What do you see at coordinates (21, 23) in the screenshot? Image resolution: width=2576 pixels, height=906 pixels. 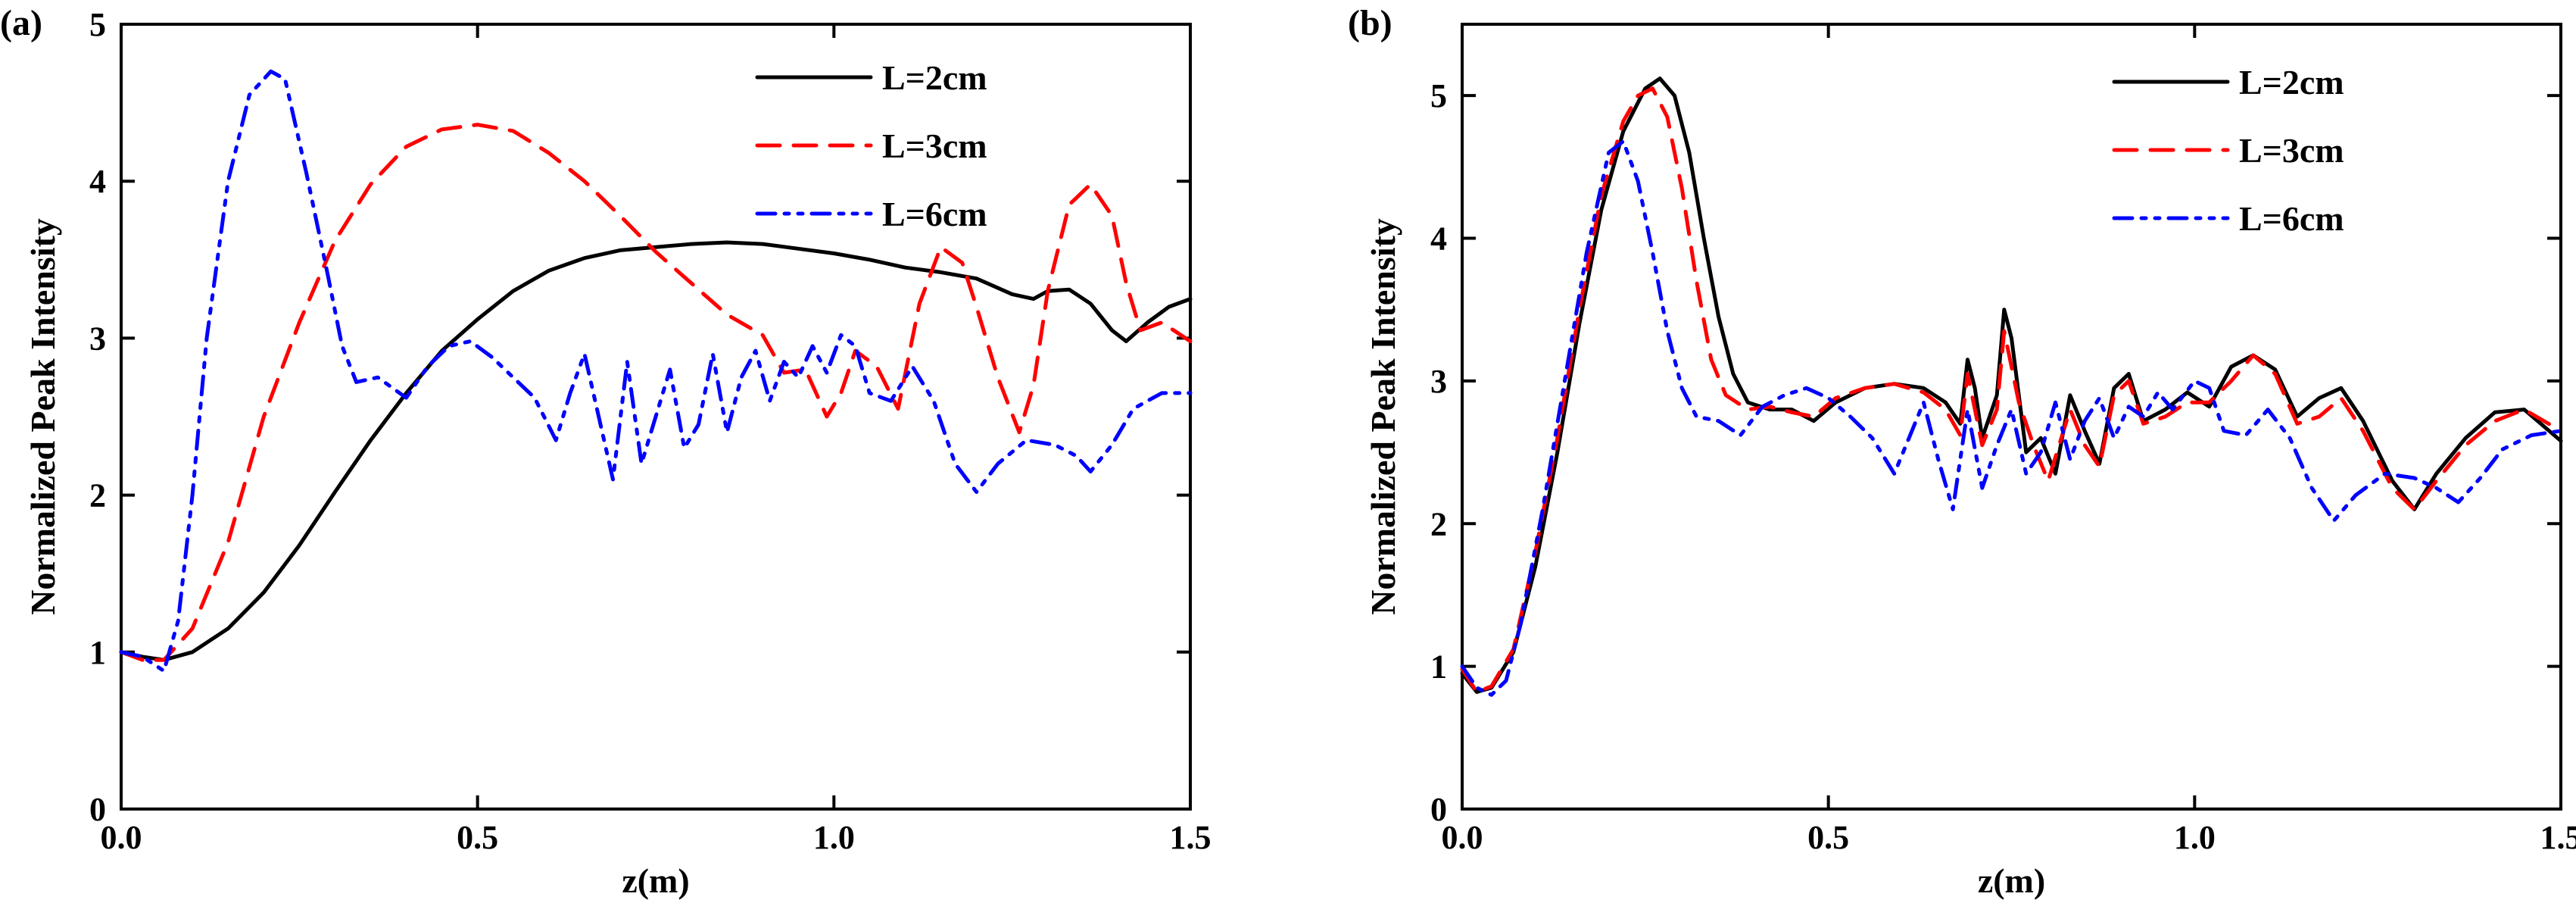 I see `panel-label: (a)` at bounding box center [21, 23].